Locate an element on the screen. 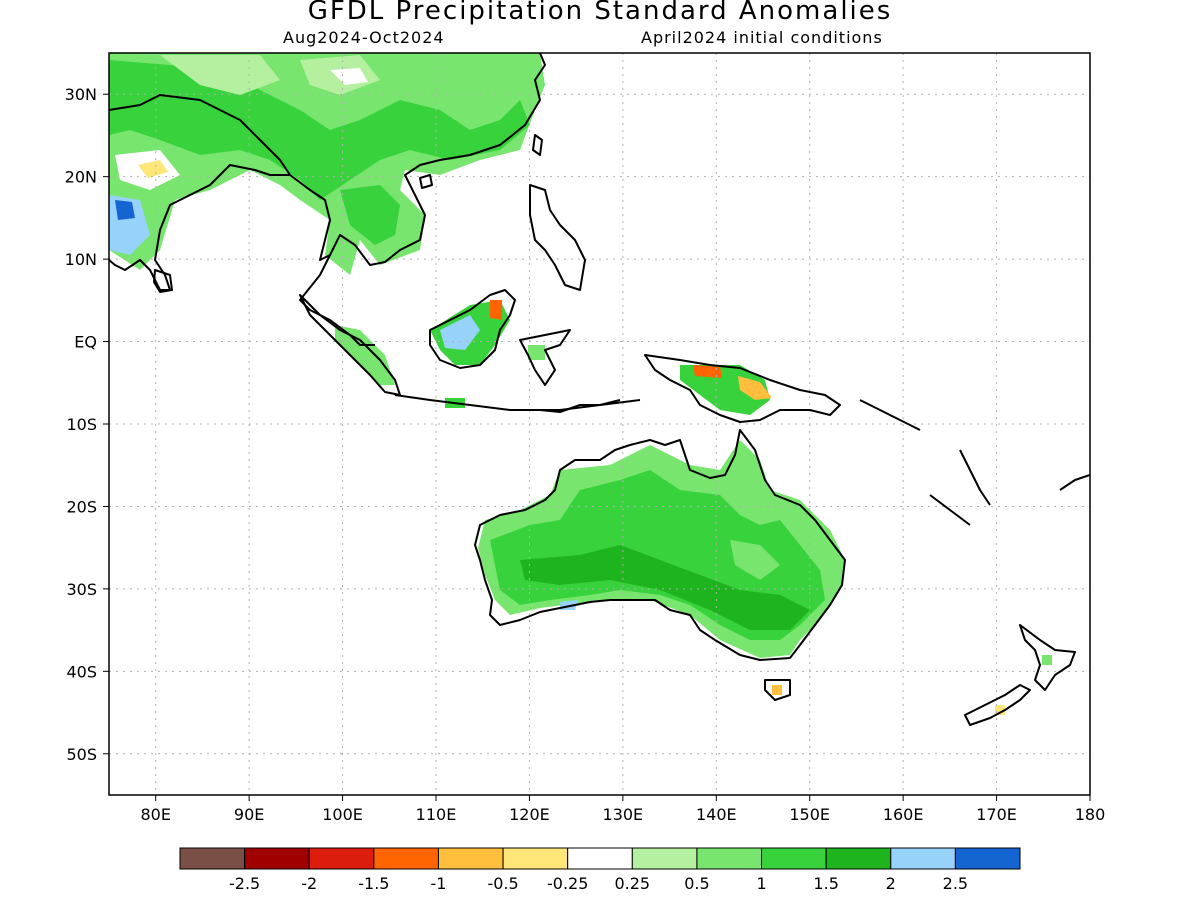 This screenshot has width=1200, height=900. colorbar-label: 2.5 is located at coordinates (955, 883).